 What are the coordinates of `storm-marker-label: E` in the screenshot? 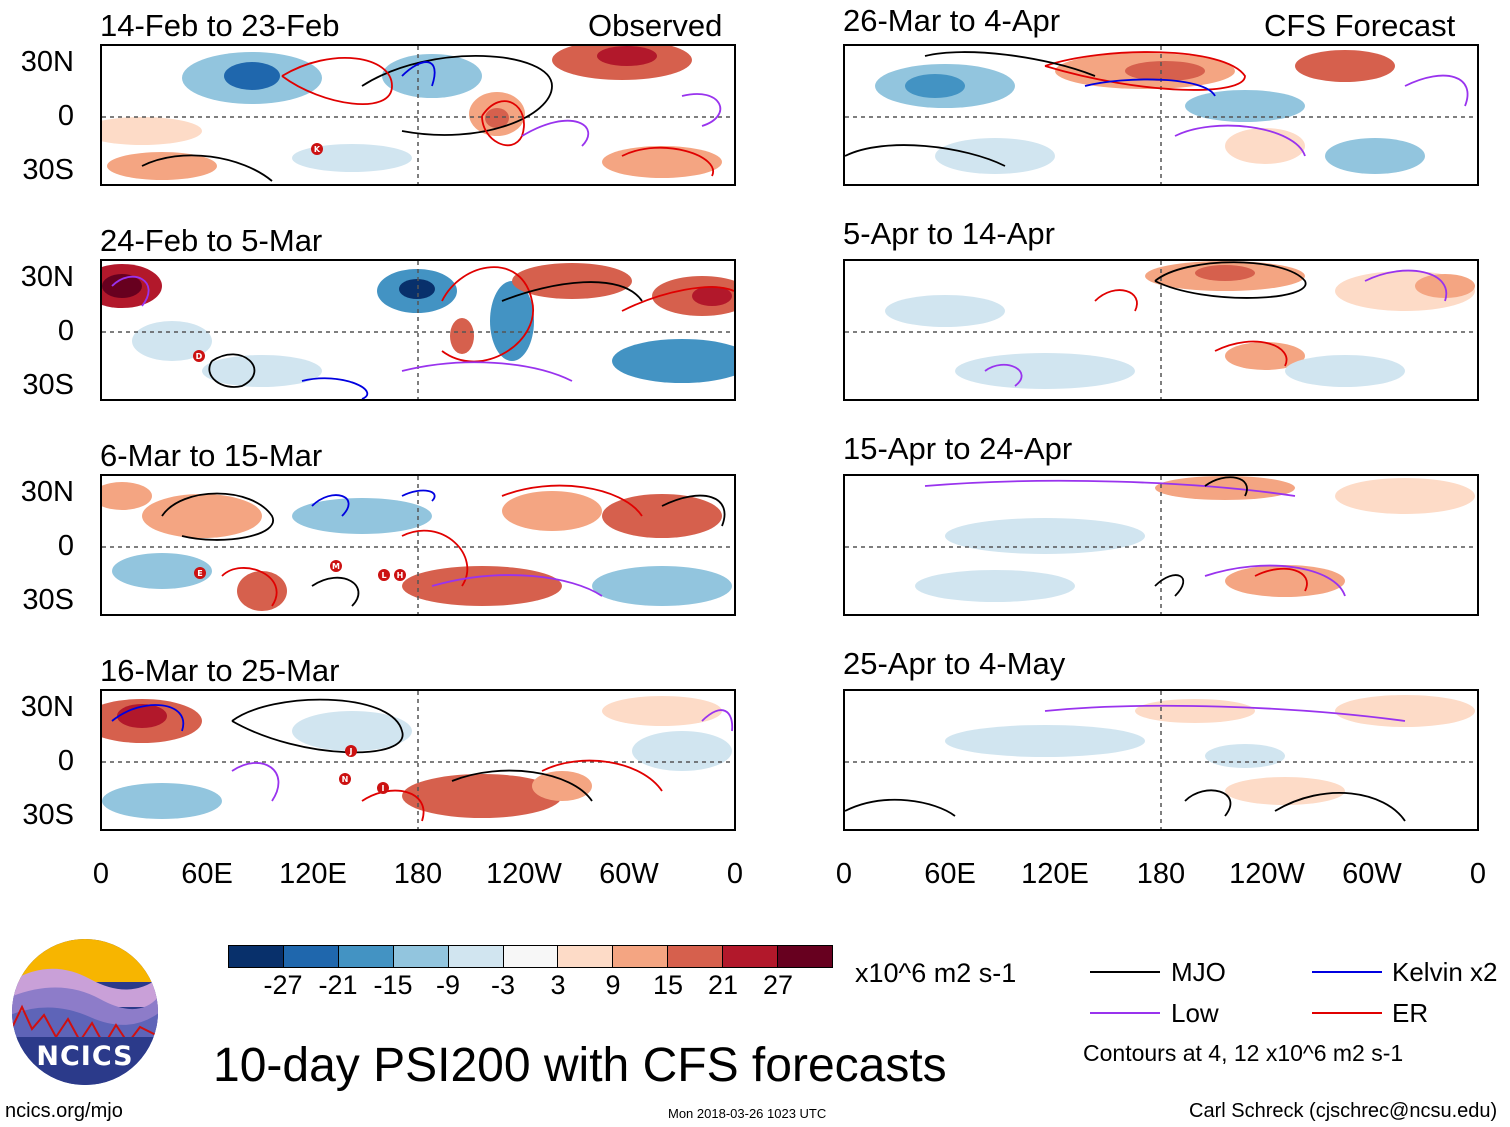 It's located at (199, 573).